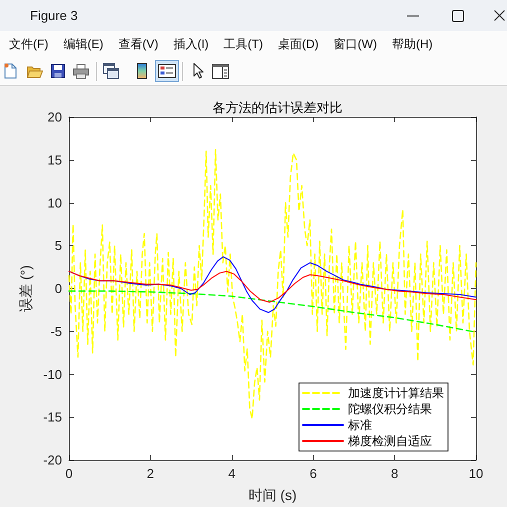 Image resolution: width=507 pixels, height=507 pixels. Describe the element at coordinates (52, 460) in the screenshot. I see `y-tick-label: -20` at that location.